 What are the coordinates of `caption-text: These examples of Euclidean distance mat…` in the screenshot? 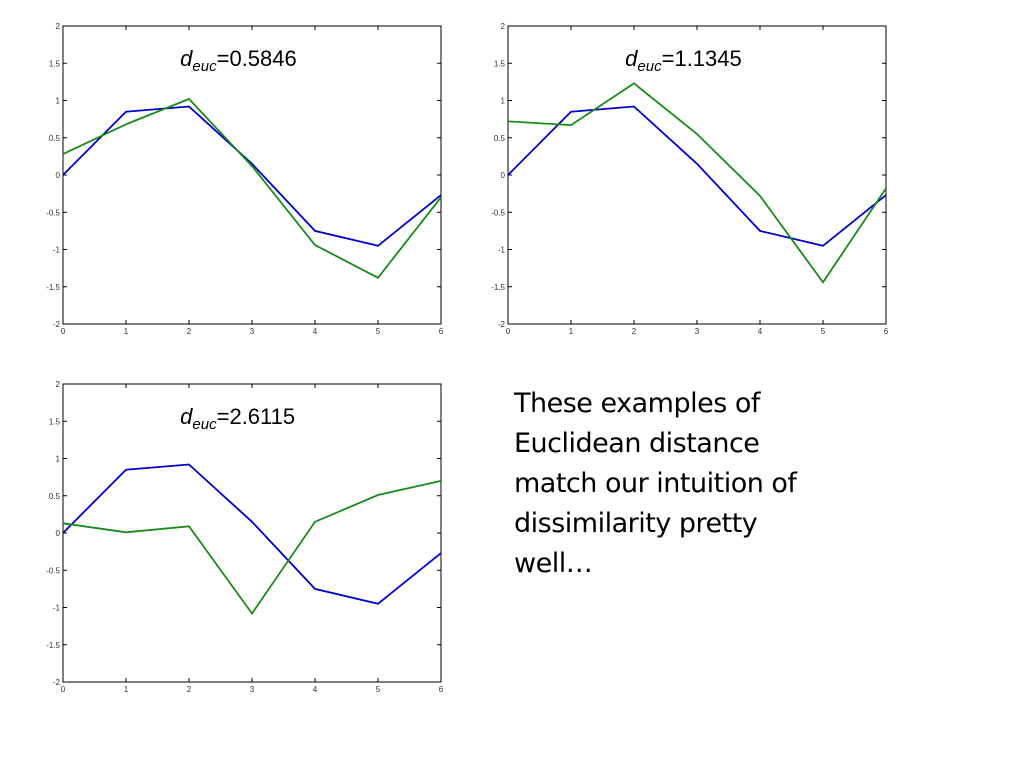 It's located at (694, 484).